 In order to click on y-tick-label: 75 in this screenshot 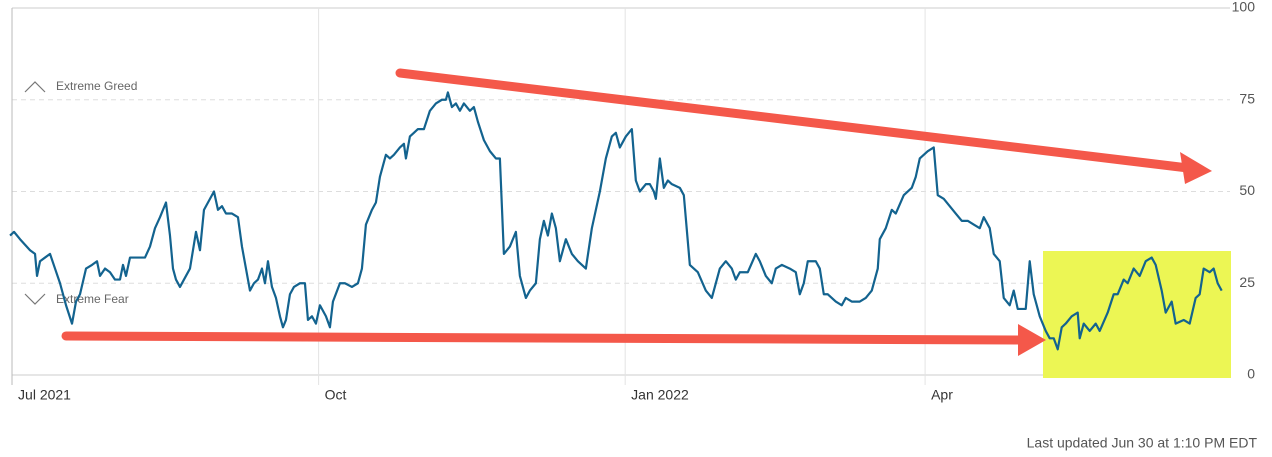, I will do `click(1247, 98)`.